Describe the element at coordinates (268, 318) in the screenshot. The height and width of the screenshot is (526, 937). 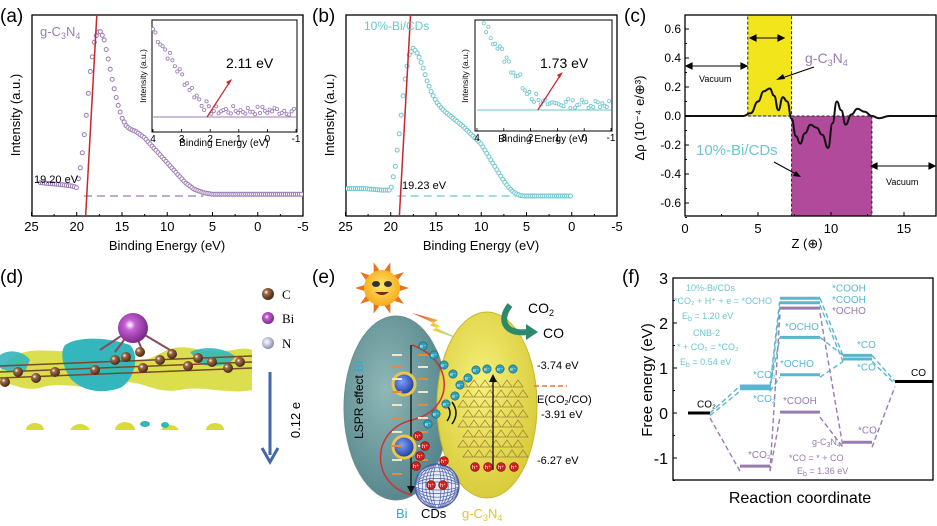
I see `legend-bi-swatch` at that location.